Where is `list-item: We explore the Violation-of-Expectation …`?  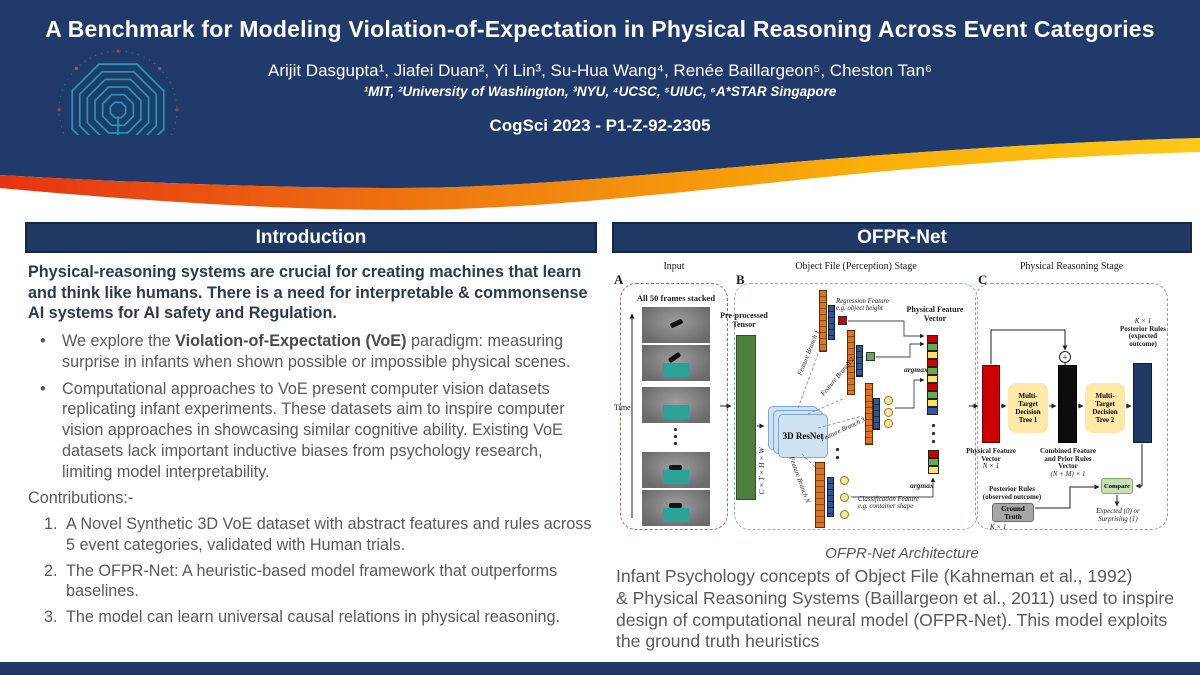 list-item: We explore the Violation-of-Expectation … is located at coordinates (311, 351).